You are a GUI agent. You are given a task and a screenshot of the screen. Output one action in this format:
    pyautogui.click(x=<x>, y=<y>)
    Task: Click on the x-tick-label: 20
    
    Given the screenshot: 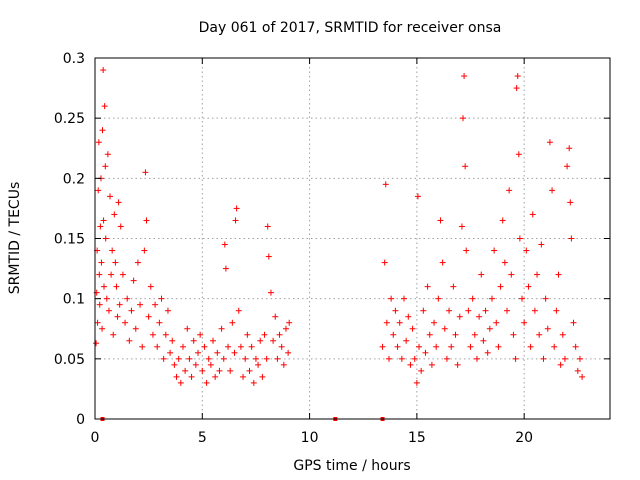 What is the action you would take?
    pyautogui.click(x=524, y=438)
    